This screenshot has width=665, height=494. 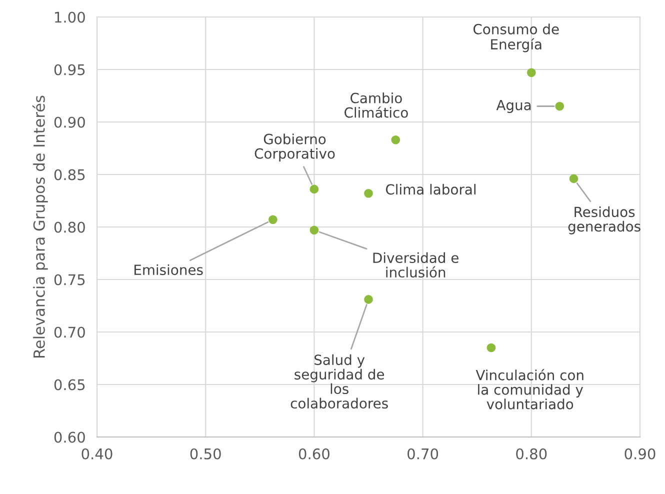 I want to click on y-tick-label: 0.90, so click(x=69, y=122).